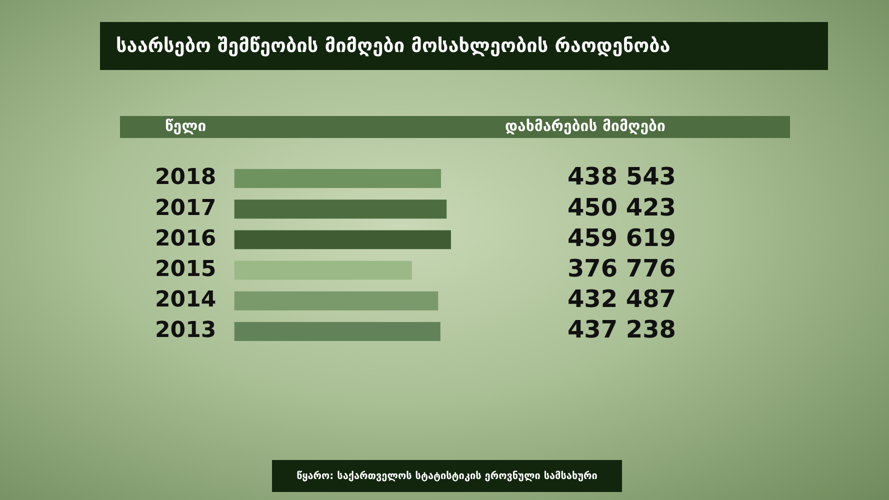 This screenshot has width=889, height=500. What do you see at coordinates (621, 330) in the screenshot?
I see `data-label: 437 238` at bounding box center [621, 330].